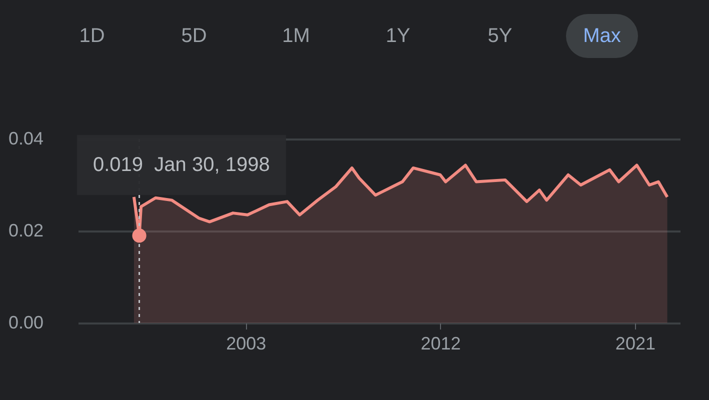 This screenshot has height=400, width=709. Describe the element at coordinates (26, 322) in the screenshot. I see `y-tick-label: 0.00` at that location.